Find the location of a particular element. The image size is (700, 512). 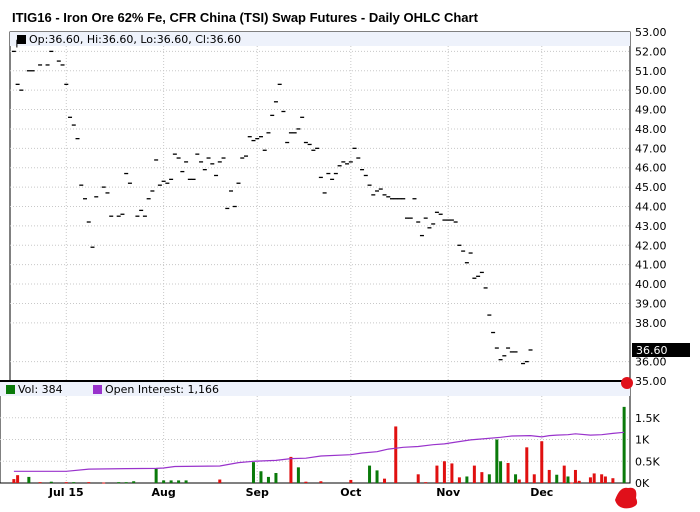

price-tick-label: 46.00 is located at coordinates (651, 168).